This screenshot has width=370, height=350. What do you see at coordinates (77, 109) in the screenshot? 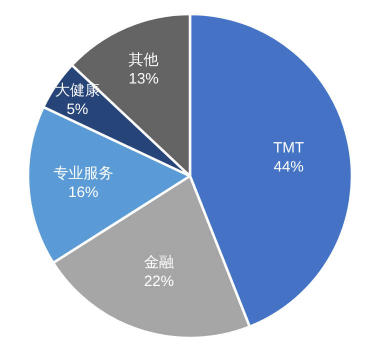
I see `data-label: 5%` at bounding box center [77, 109].